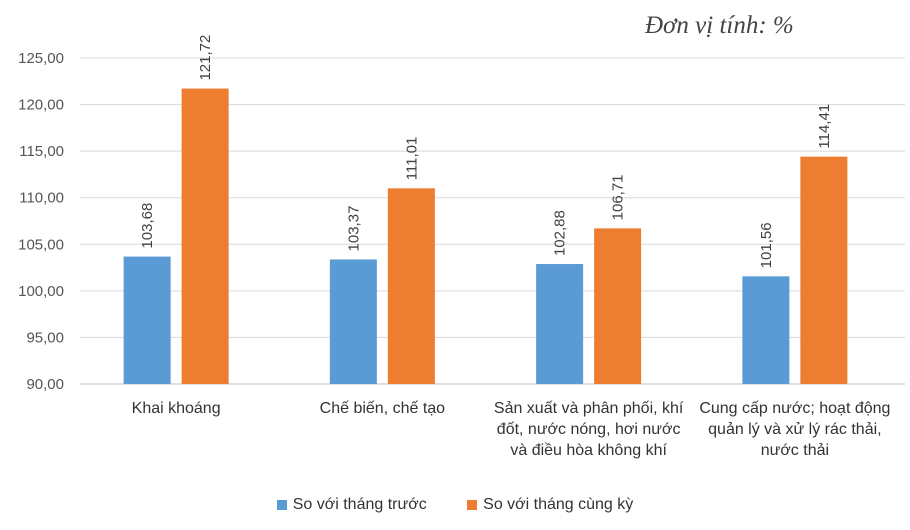 The width and height of the screenshot is (910, 530). I want to click on x-category-label: Chế biến, chế tạo, so click(382, 408).